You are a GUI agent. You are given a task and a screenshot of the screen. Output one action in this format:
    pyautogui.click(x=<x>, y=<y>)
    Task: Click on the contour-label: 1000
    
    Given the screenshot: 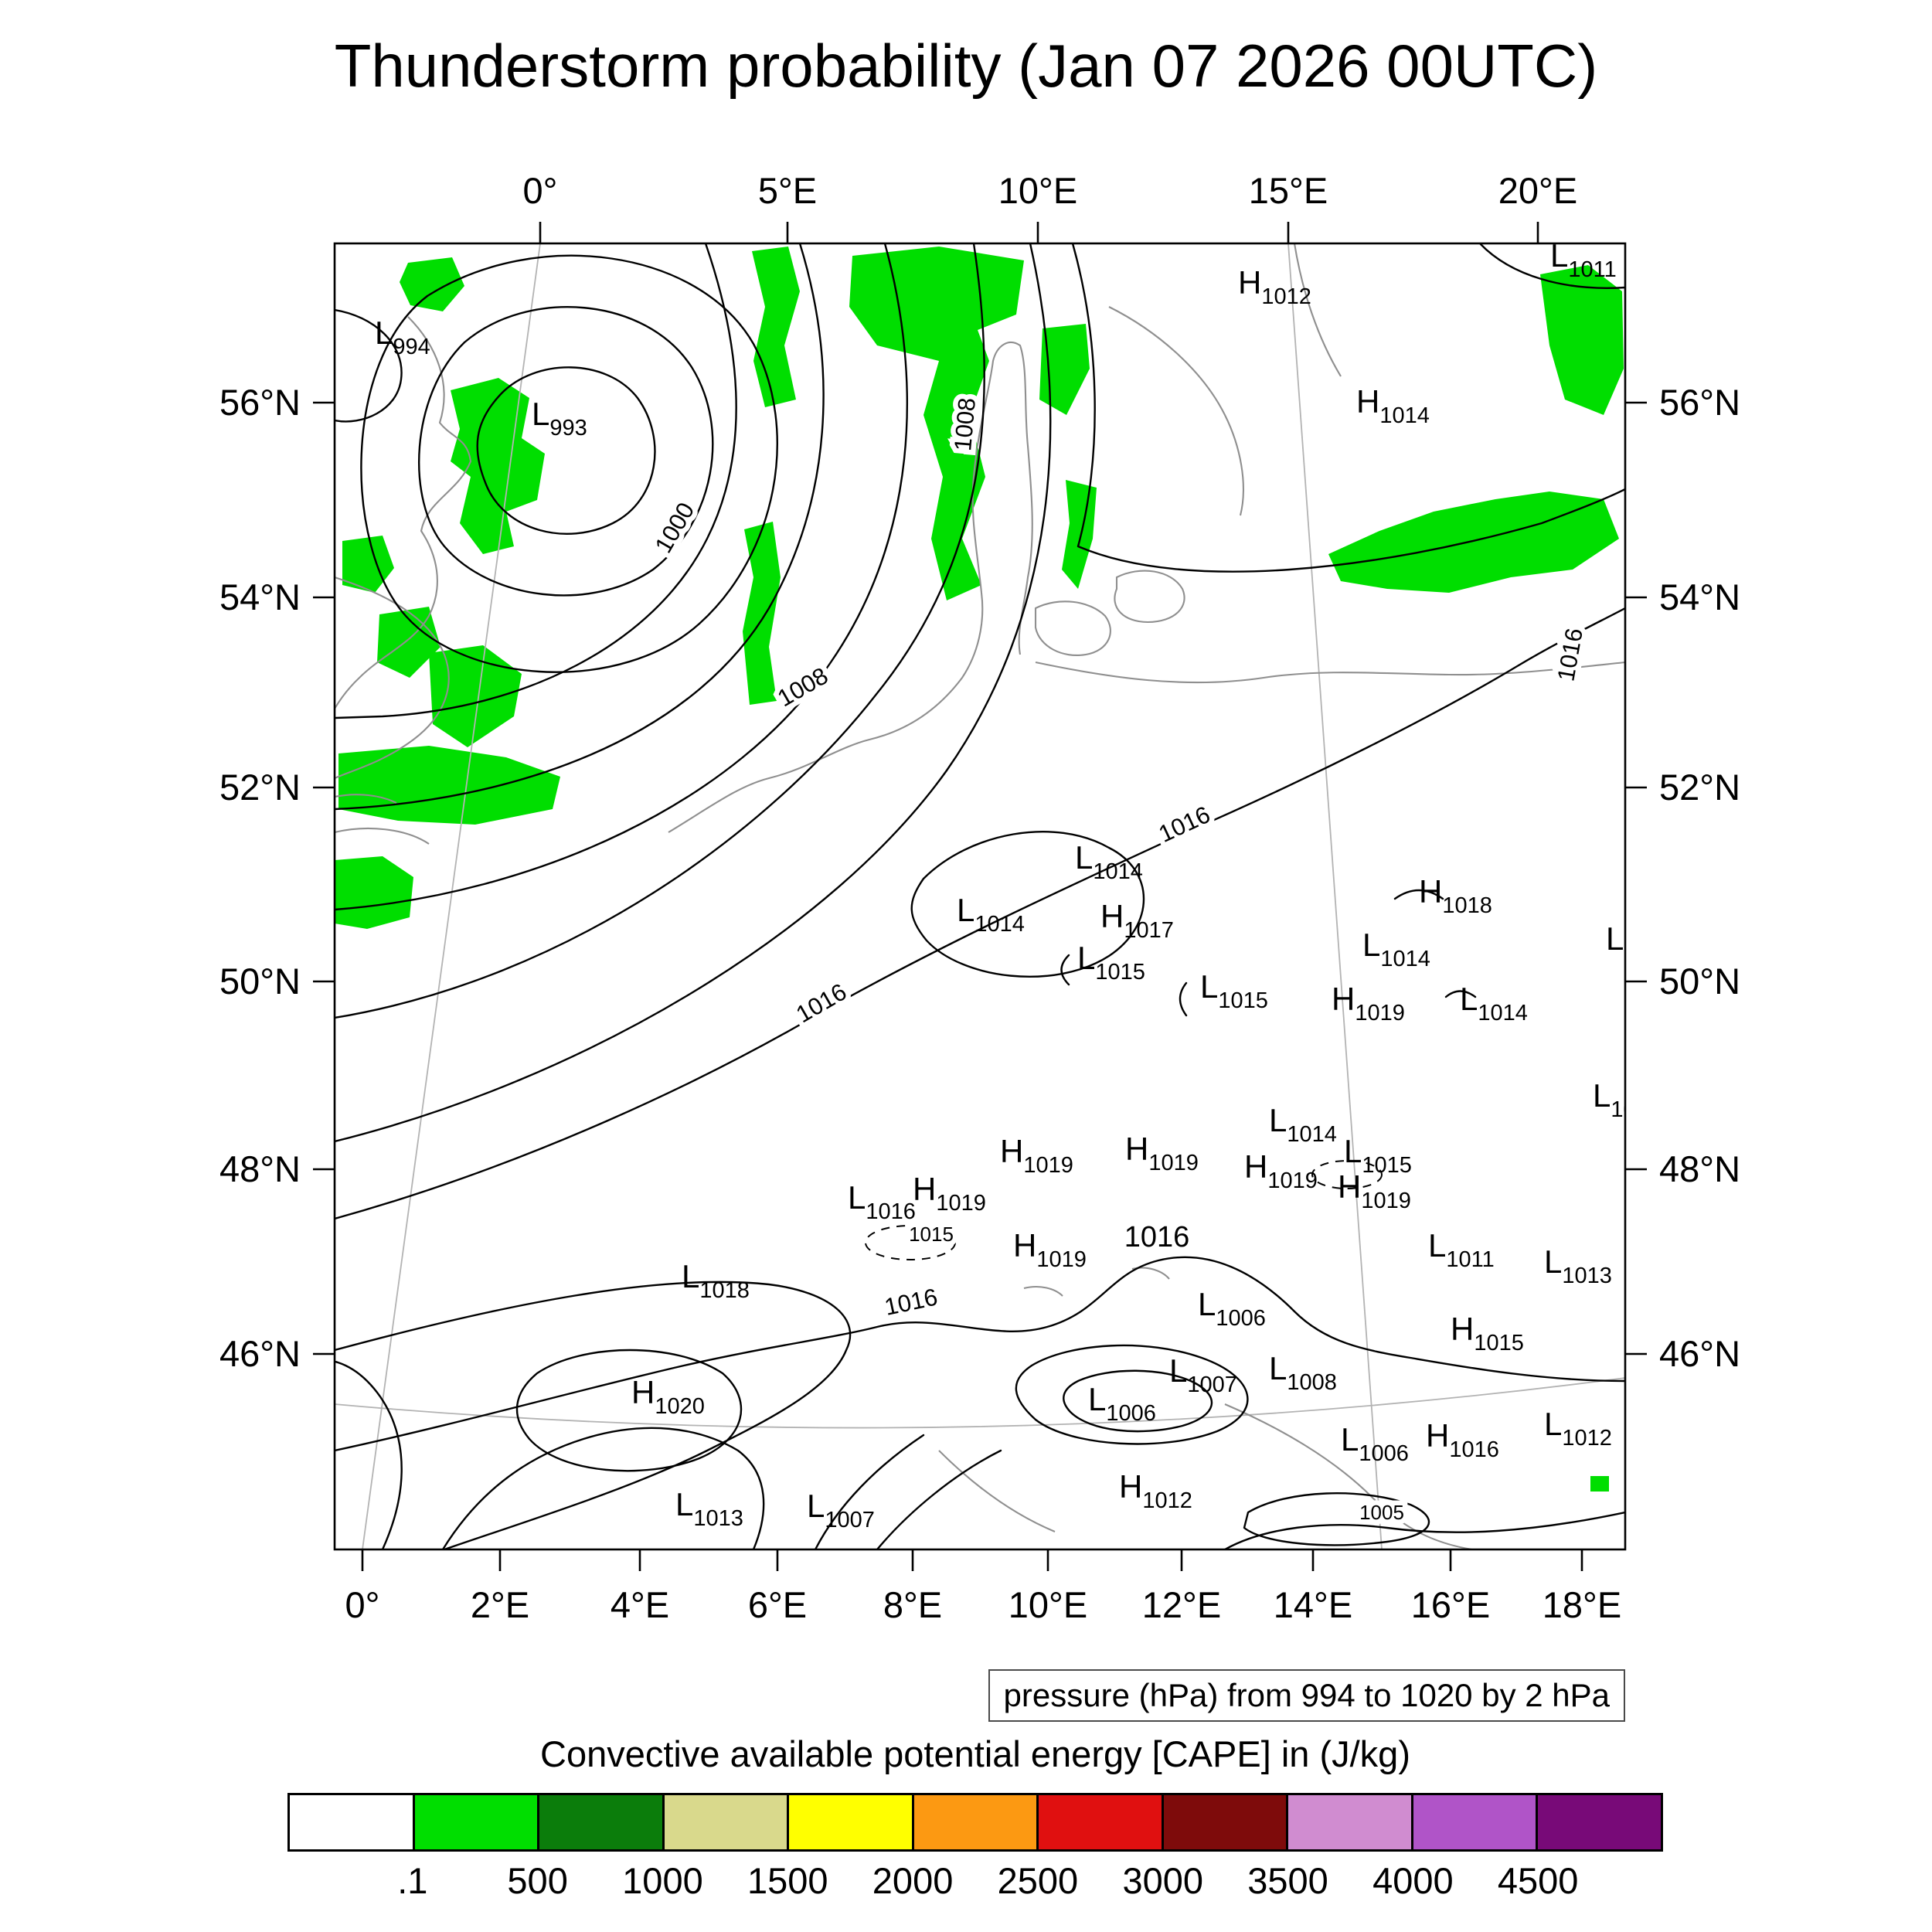 What is the action you would take?
    pyautogui.click(x=675, y=528)
    